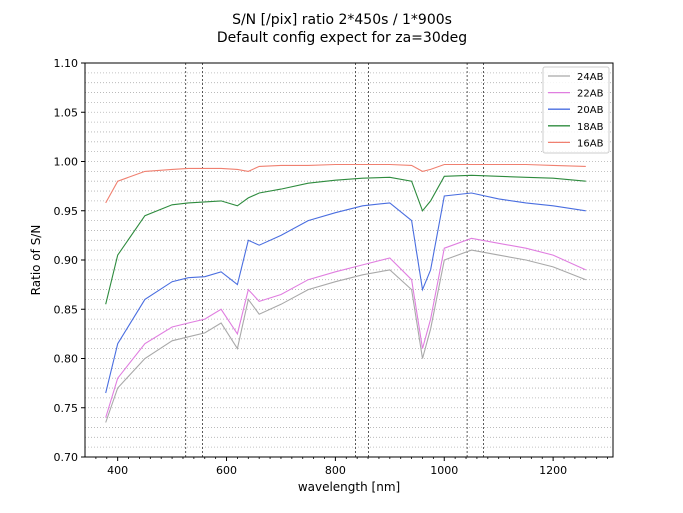  What do you see at coordinates (351, 467) in the screenshot?
I see `x-axis: 400 600 800 1000 1200` at bounding box center [351, 467].